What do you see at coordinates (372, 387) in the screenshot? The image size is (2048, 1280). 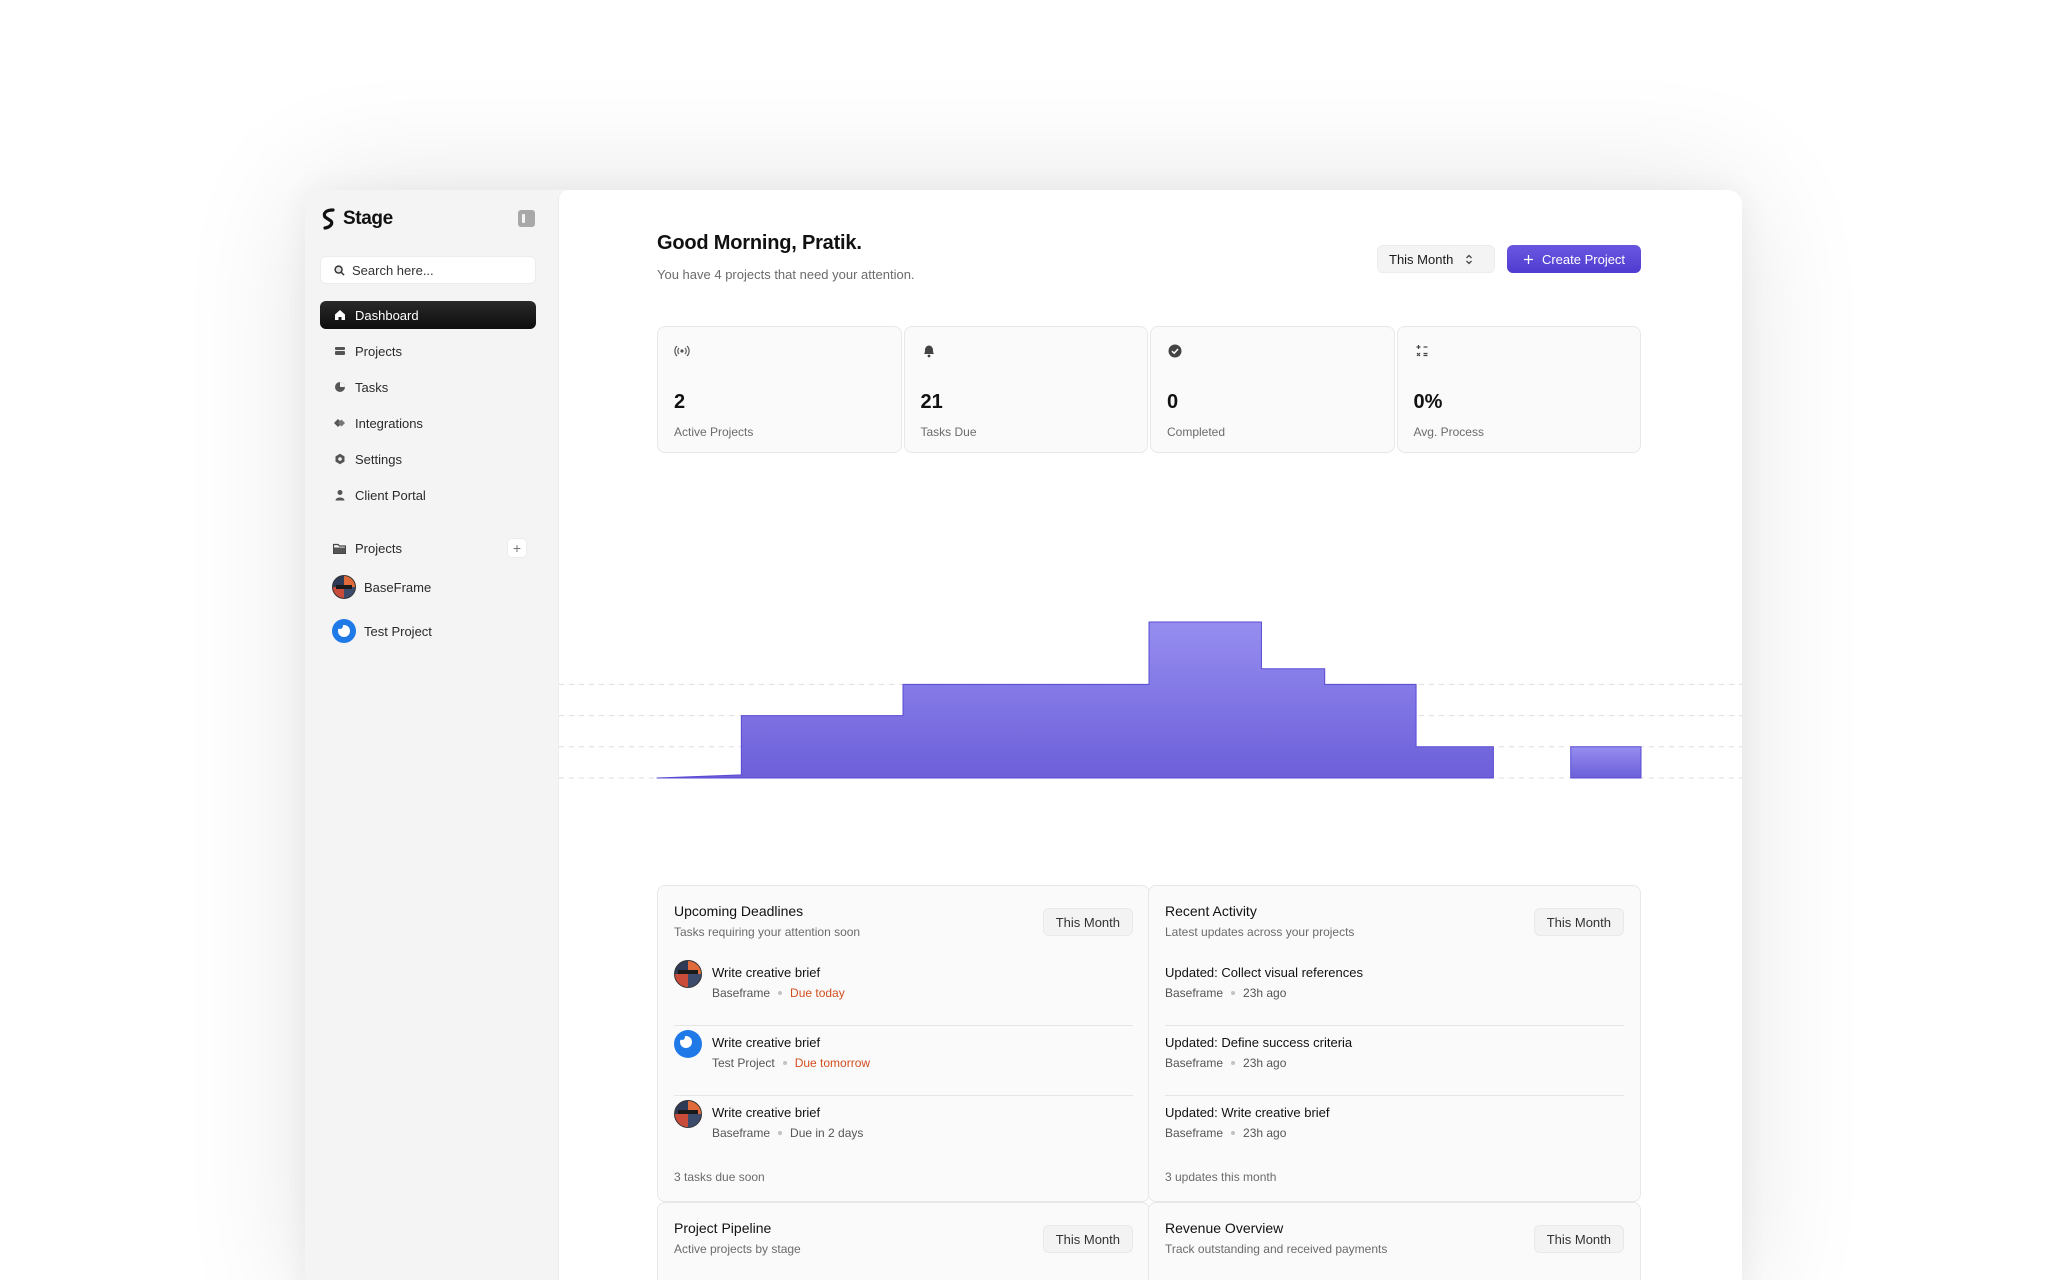 I see `nav-item-label: Tasks` at bounding box center [372, 387].